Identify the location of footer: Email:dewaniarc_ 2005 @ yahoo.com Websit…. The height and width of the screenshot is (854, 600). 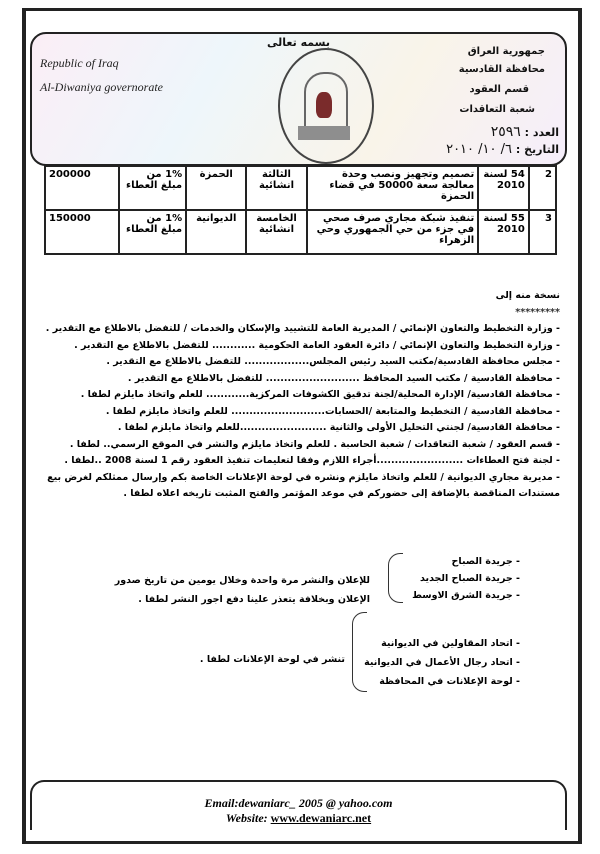
(298, 805).